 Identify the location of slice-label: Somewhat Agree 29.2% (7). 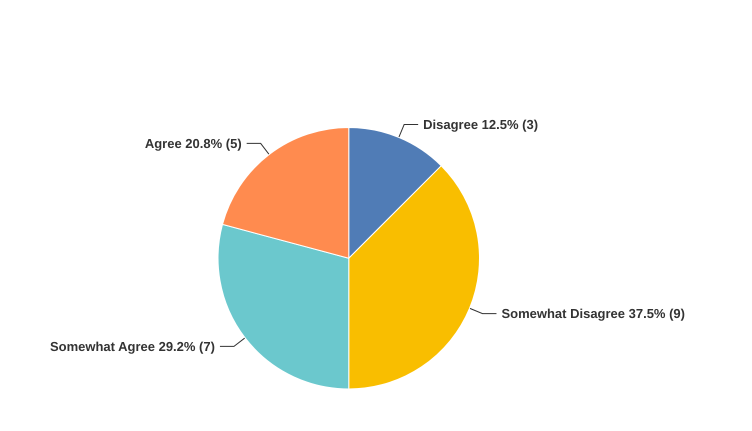
(132, 346).